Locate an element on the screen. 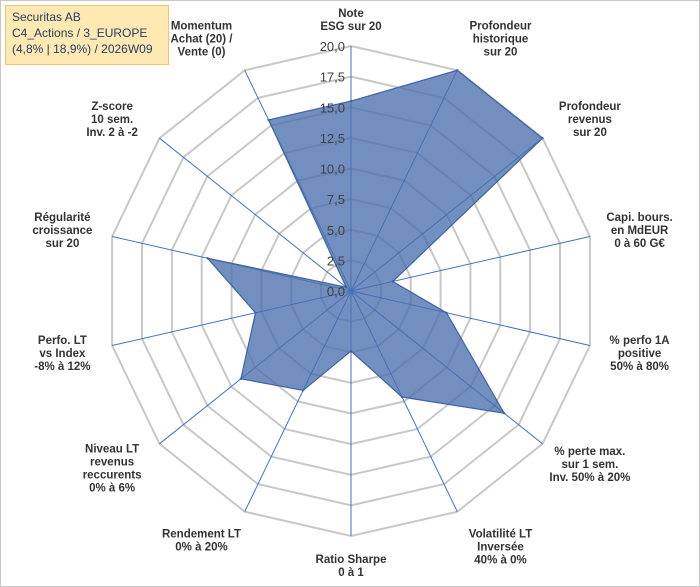  axis-label: Z-score 10 sem. Inv. 2 à -2 is located at coordinates (112, 120).